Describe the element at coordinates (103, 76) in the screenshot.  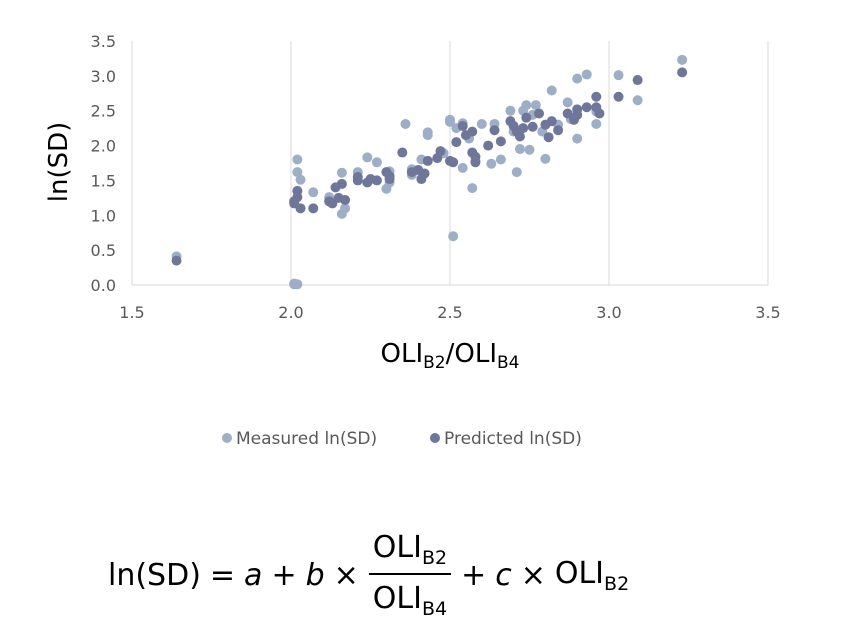
I see `y-tick-label: 3.0` at that location.